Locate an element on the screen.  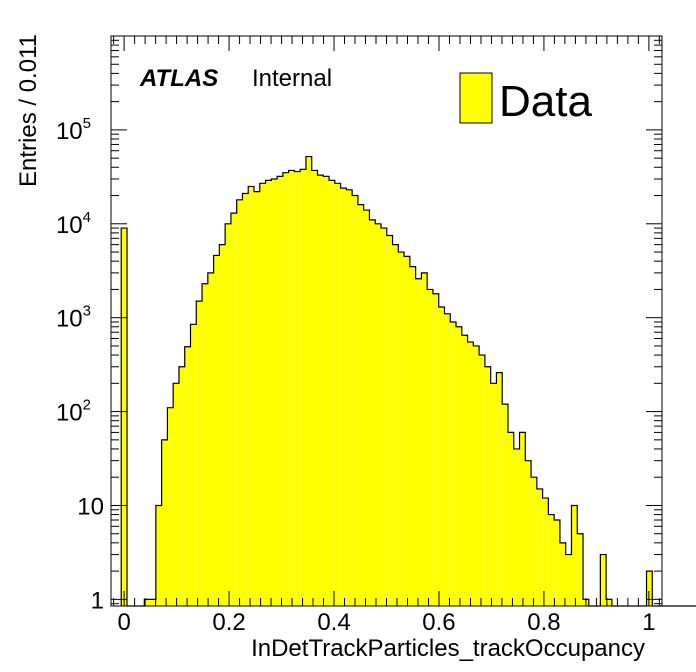
atlas-label: ATLAS is located at coordinates (178, 78).